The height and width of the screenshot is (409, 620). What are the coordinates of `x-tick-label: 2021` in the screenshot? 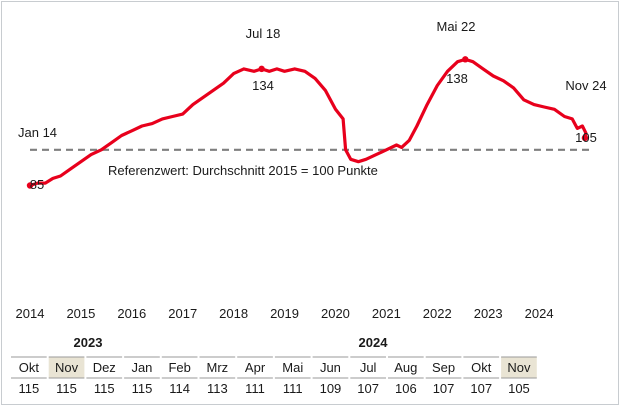 It's located at (386, 313).